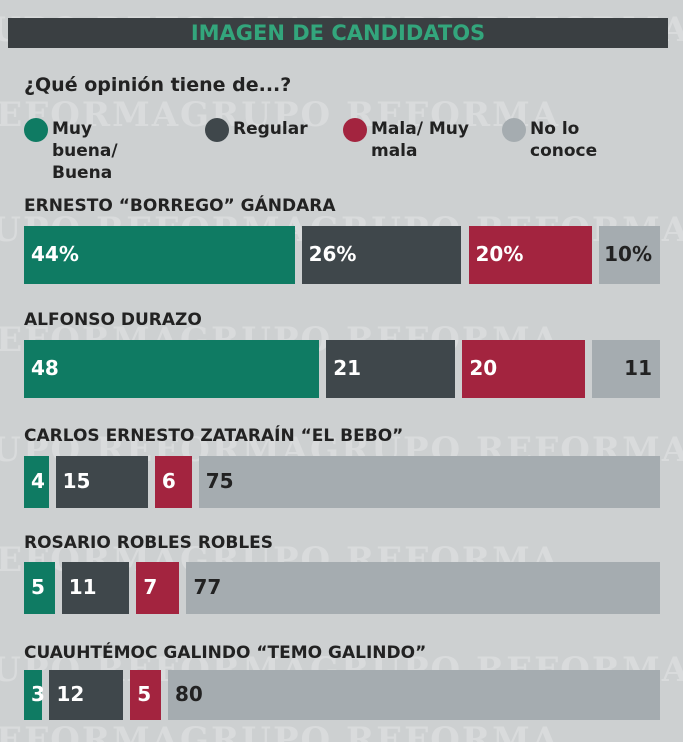 The image size is (683, 742). I want to click on value-label: 10%, so click(628, 254).